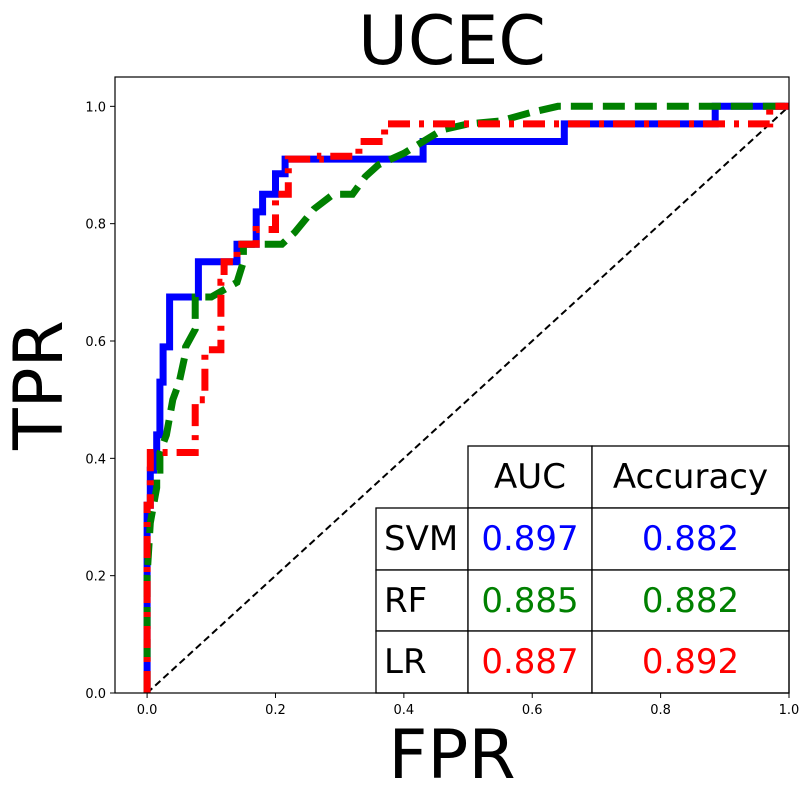 This screenshot has height=799, width=810. I want to click on x-tick-label: 0.8, so click(660, 710).